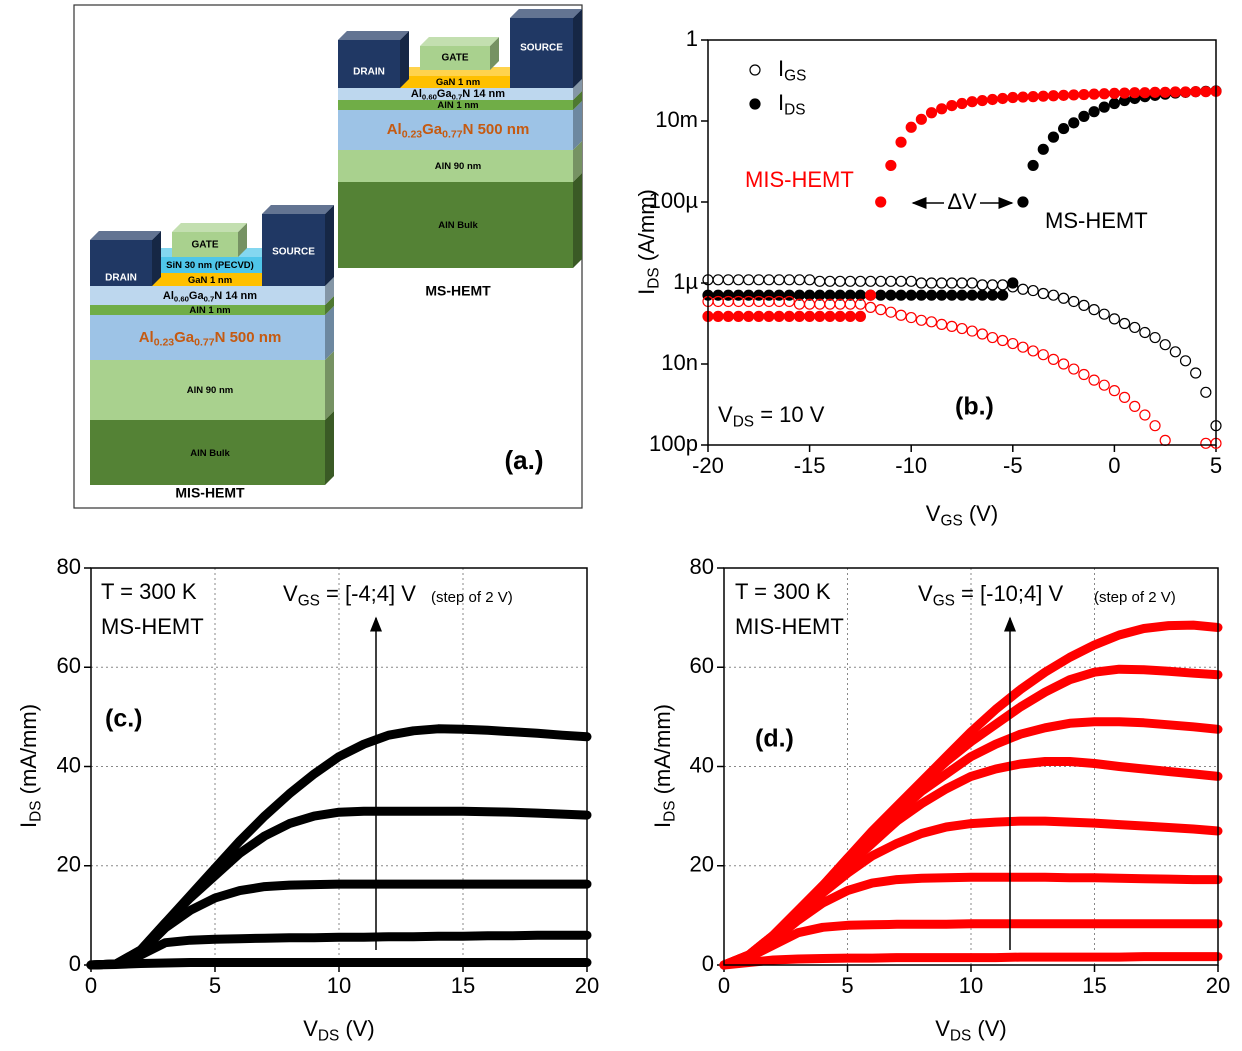 The height and width of the screenshot is (1051, 1242). What do you see at coordinates (210, 265) in the screenshot?
I see `text-part: SiN 30 nm (PECVD)` at bounding box center [210, 265].